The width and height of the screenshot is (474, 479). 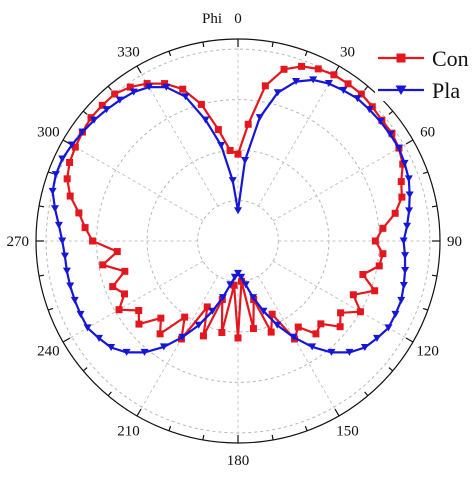 I want to click on chart-title: Phi, so click(x=212, y=19).